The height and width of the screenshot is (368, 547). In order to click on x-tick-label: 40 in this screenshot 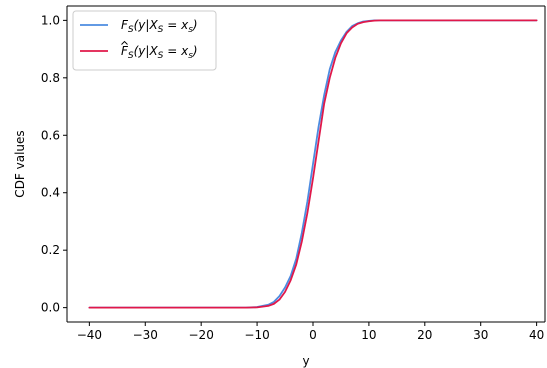, I will do `click(536, 335)`.